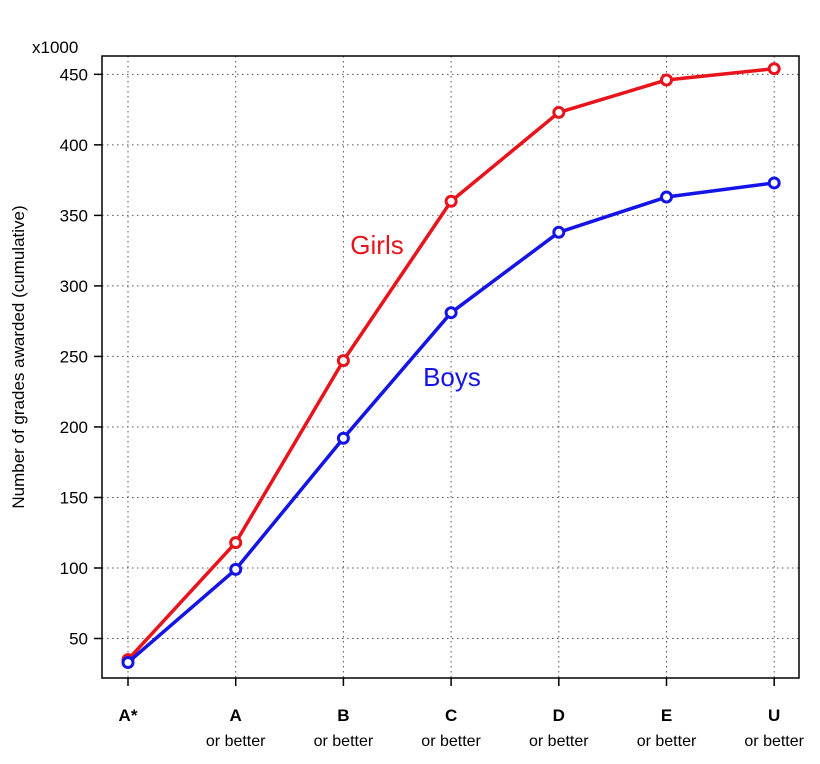 The width and height of the screenshot is (820, 764). Describe the element at coordinates (376, 245) in the screenshot. I see `girls-series-label: Girls` at that location.